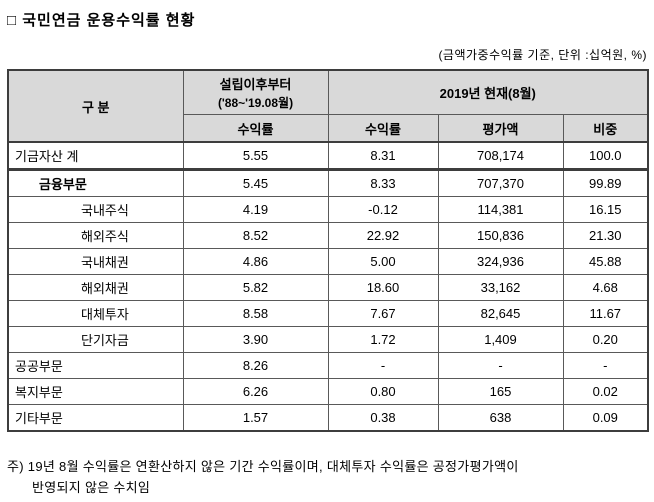 The width and height of the screenshot is (654, 502). What do you see at coordinates (95, 418) in the screenshot?
I see `row-label: 기타부문` at bounding box center [95, 418].